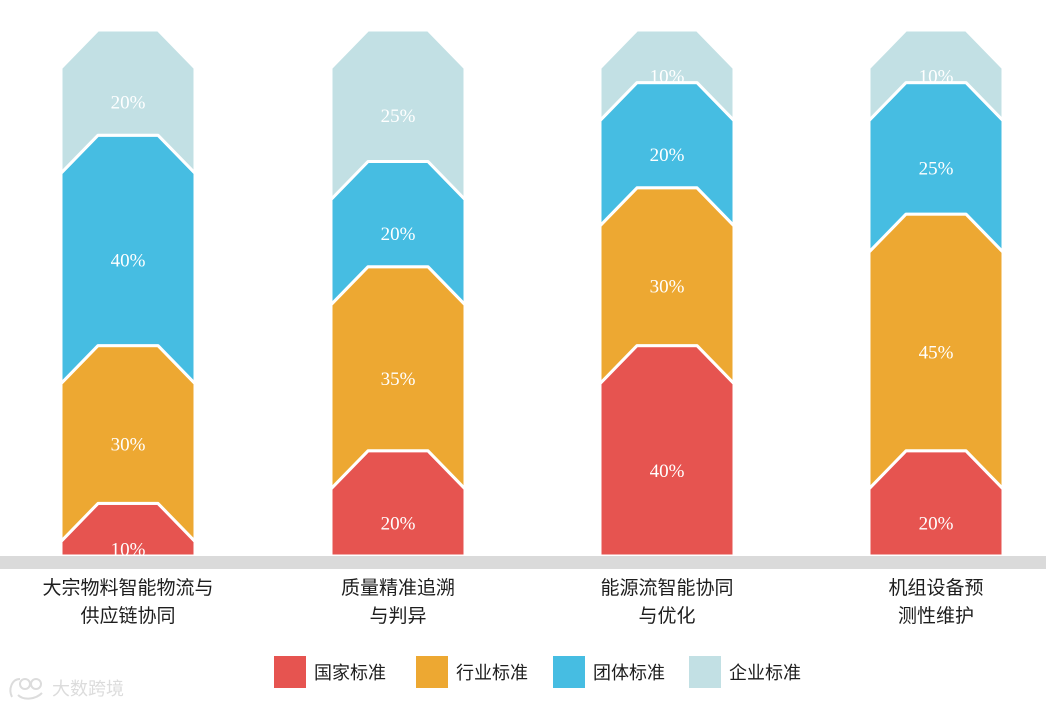 The height and width of the screenshot is (708, 1046). I want to click on legend: 国家标准 行业标准 团体标准 企业标准, so click(537, 672).